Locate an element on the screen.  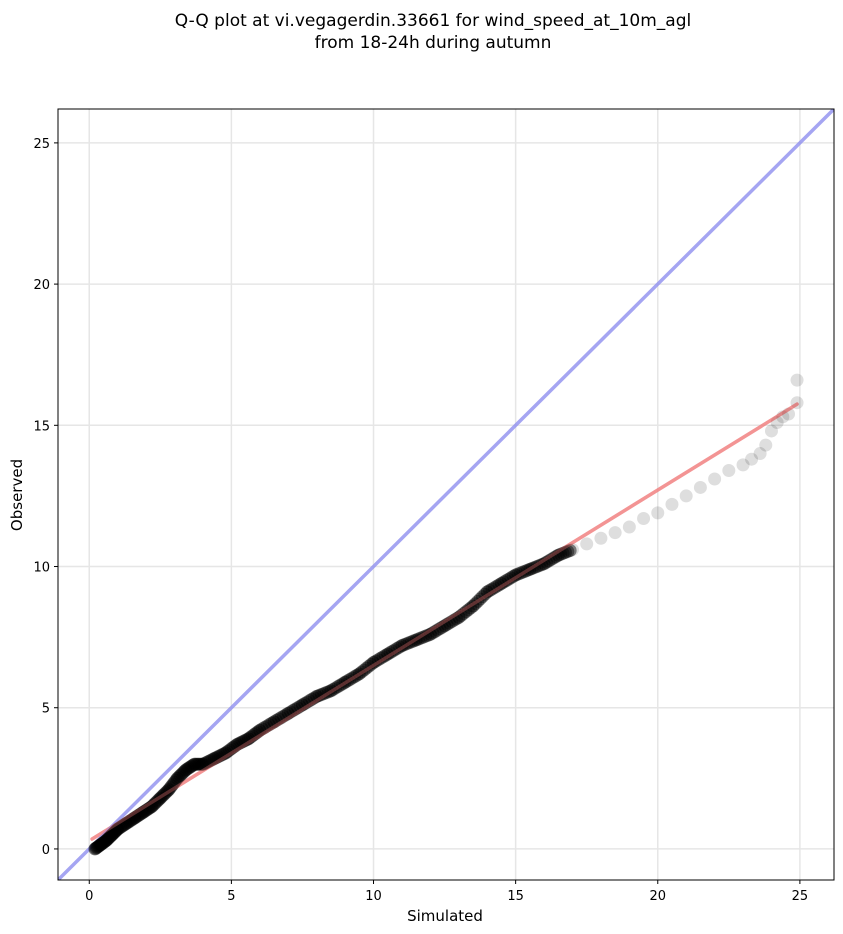
x-tick-label: 15 is located at coordinates (515, 896).